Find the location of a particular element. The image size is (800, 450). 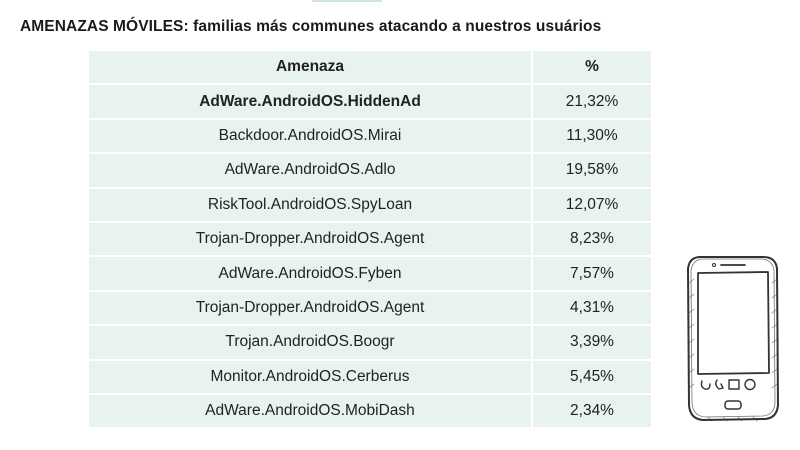

table-row: AdWare.AndroidOS.HiddenAd 21,32% is located at coordinates (370, 101).